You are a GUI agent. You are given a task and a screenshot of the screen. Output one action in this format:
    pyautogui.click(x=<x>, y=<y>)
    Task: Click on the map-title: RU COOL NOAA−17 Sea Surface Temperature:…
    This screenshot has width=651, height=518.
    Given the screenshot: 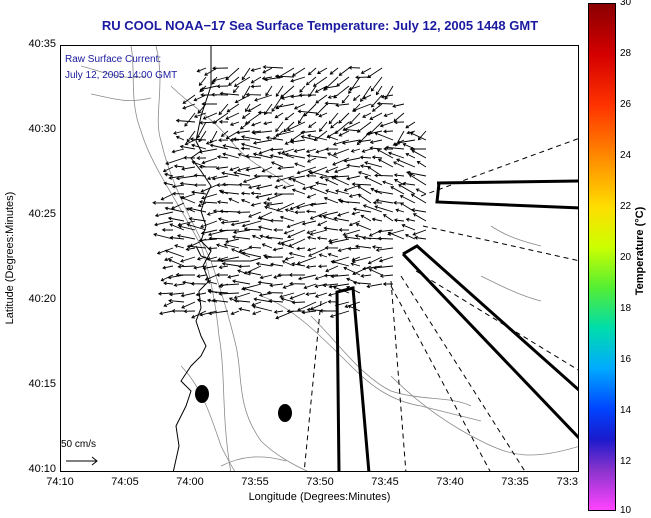 What is the action you would take?
    pyautogui.click(x=320, y=25)
    